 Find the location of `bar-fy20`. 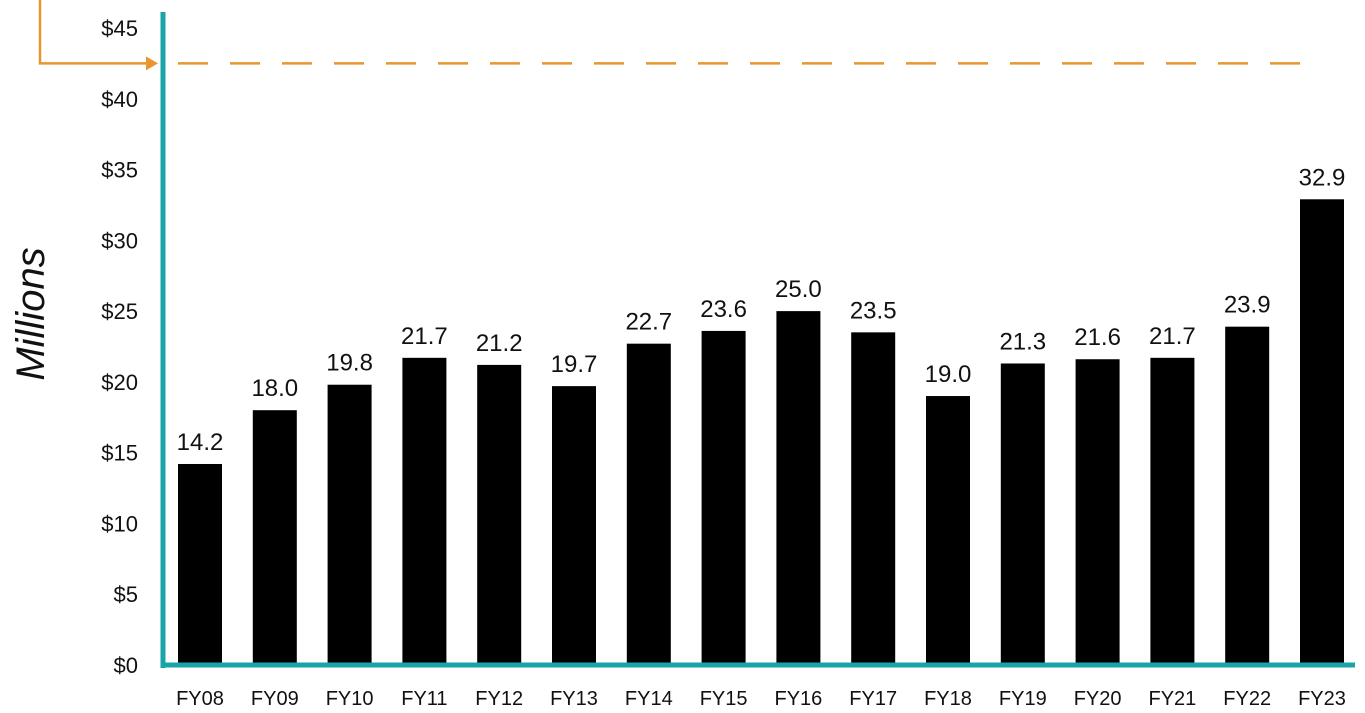

bar-fy20 is located at coordinates (1097, 512).